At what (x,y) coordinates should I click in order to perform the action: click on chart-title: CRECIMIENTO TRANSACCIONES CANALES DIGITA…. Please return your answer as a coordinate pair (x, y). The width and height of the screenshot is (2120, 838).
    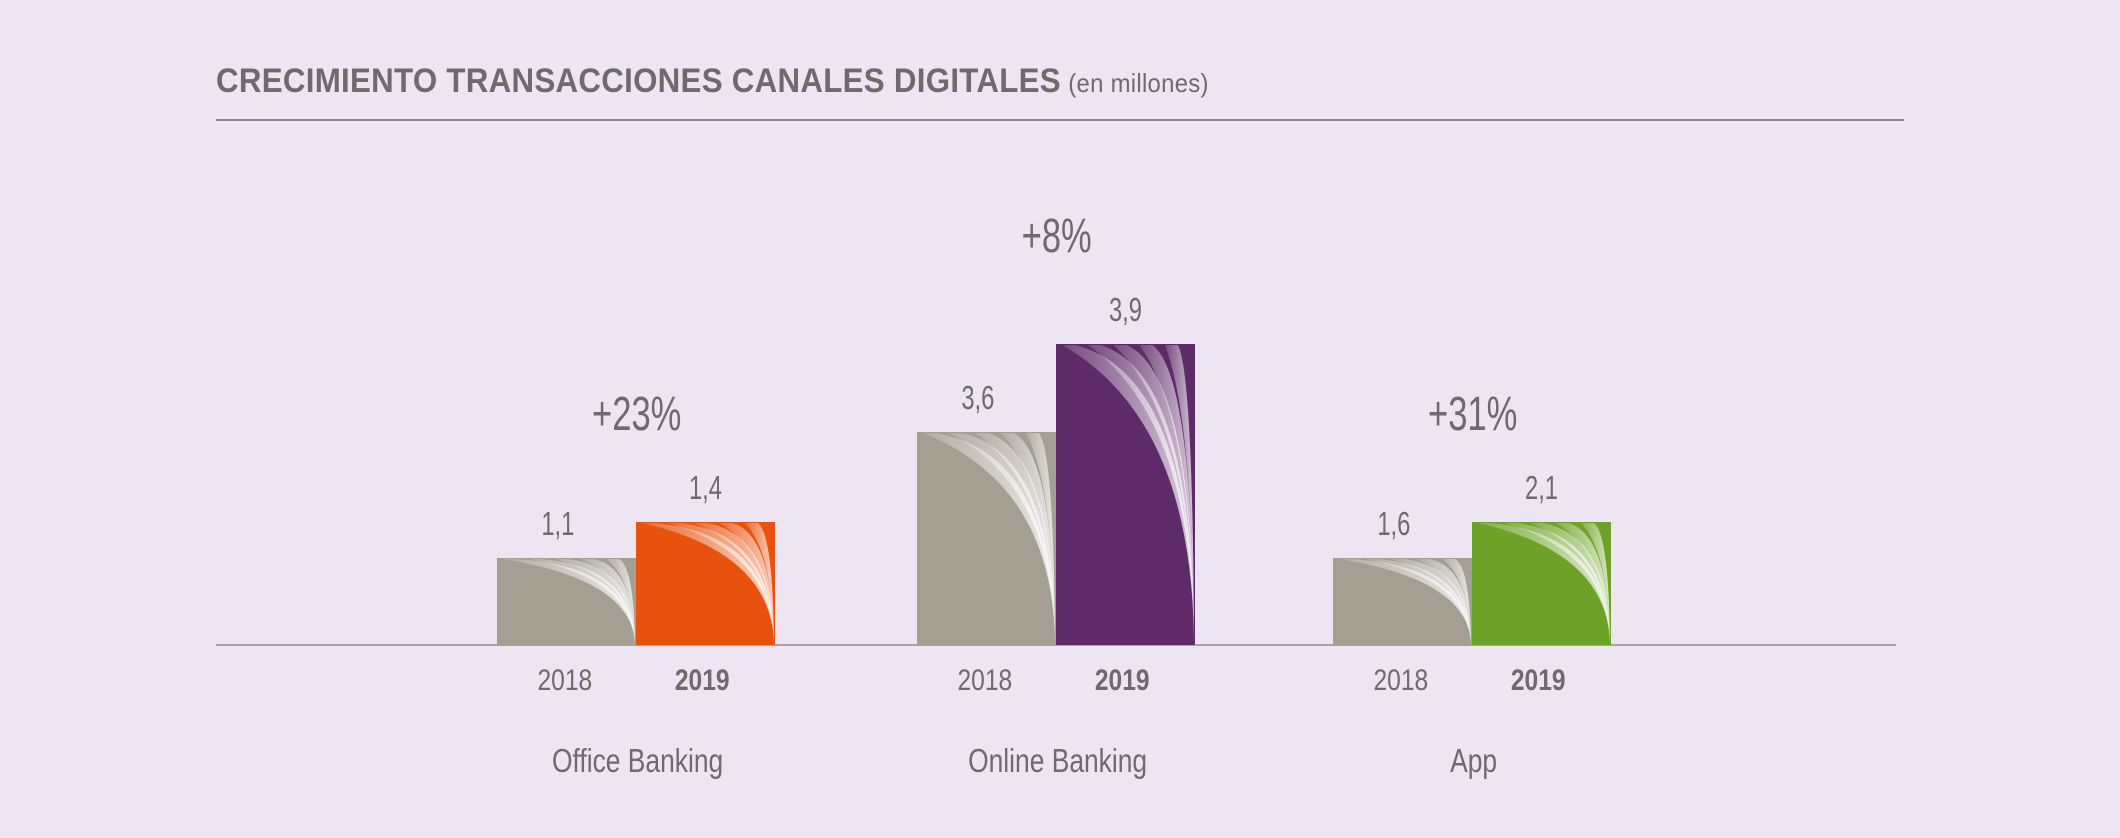
    Looking at the image, I should click on (712, 81).